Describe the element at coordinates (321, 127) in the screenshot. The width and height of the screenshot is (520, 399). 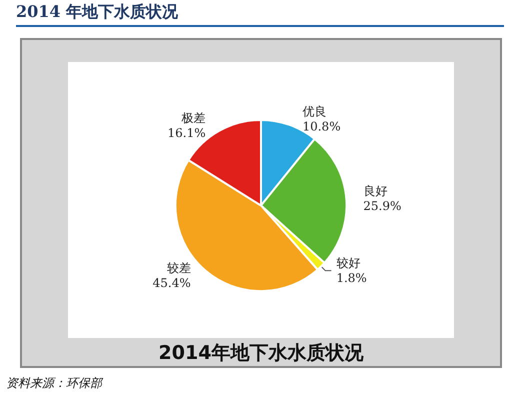
I see `data-label: 10.8%` at that location.